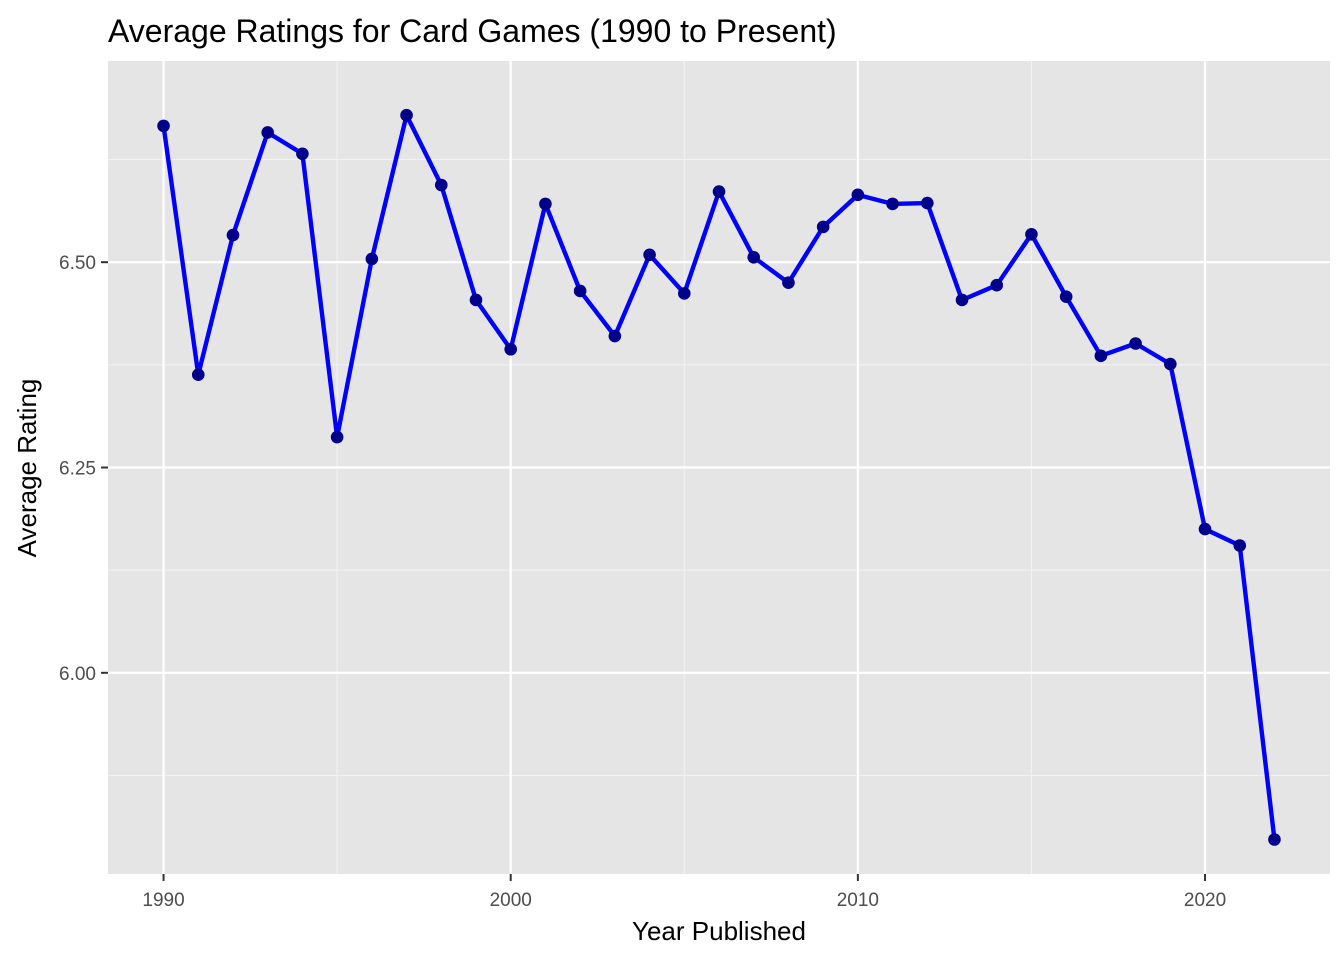 Image resolution: width=1344 pixels, height=960 pixels. Describe the element at coordinates (719, 931) in the screenshot. I see `x-axis-title: Year Published` at that location.